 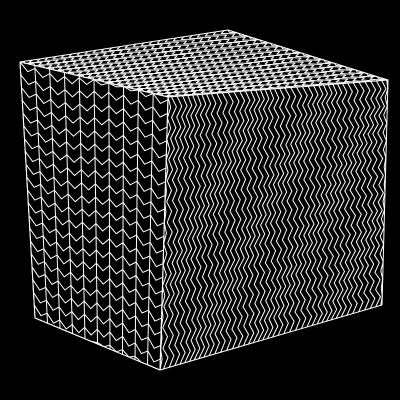 I want to click on cube-front-vertical-edge, so click(x=164, y=233).